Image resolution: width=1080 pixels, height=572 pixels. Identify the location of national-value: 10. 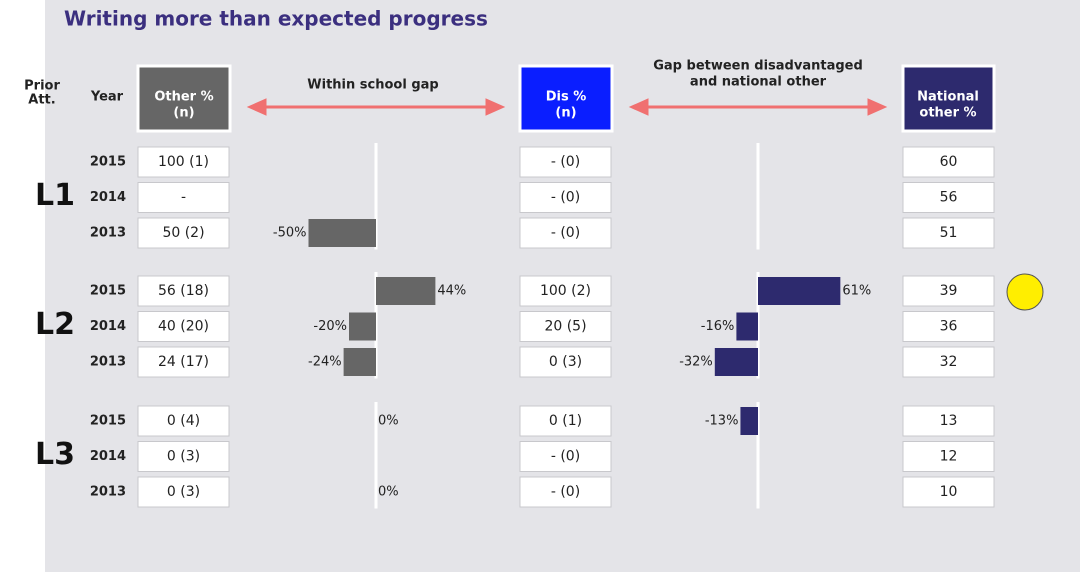
(949, 492).